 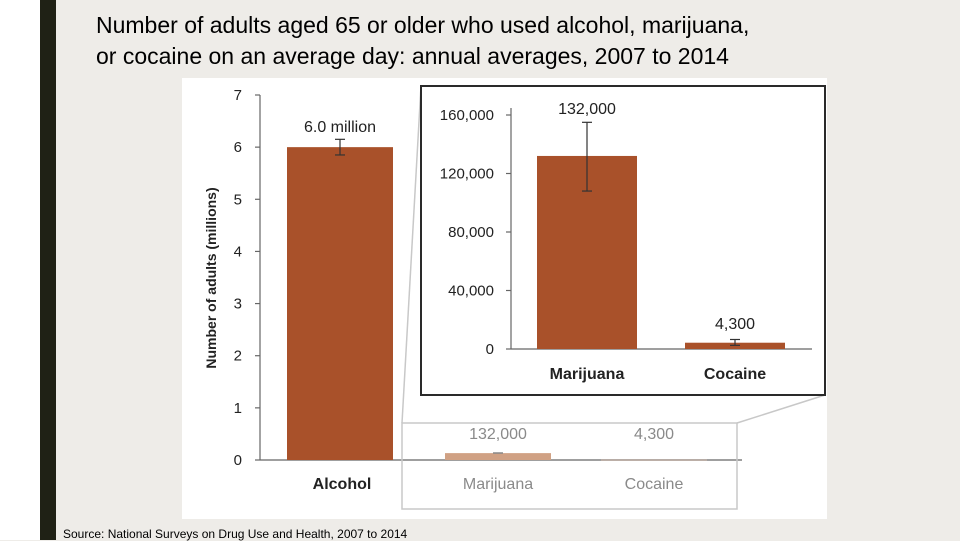 What do you see at coordinates (569, 466) in the screenshot?
I see `zoom-region-box` at bounding box center [569, 466].